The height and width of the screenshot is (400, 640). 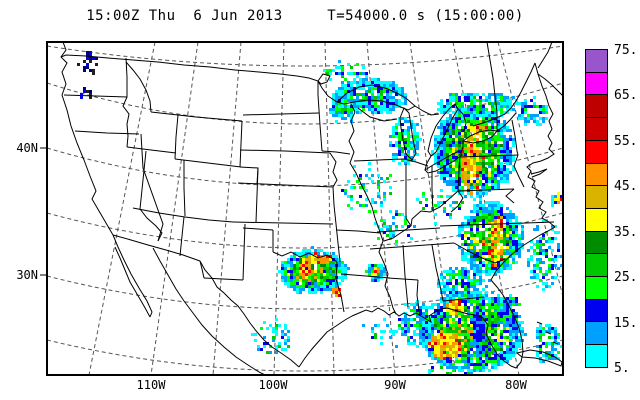 I want to click on colorbar-label: 25., so click(x=626, y=278).